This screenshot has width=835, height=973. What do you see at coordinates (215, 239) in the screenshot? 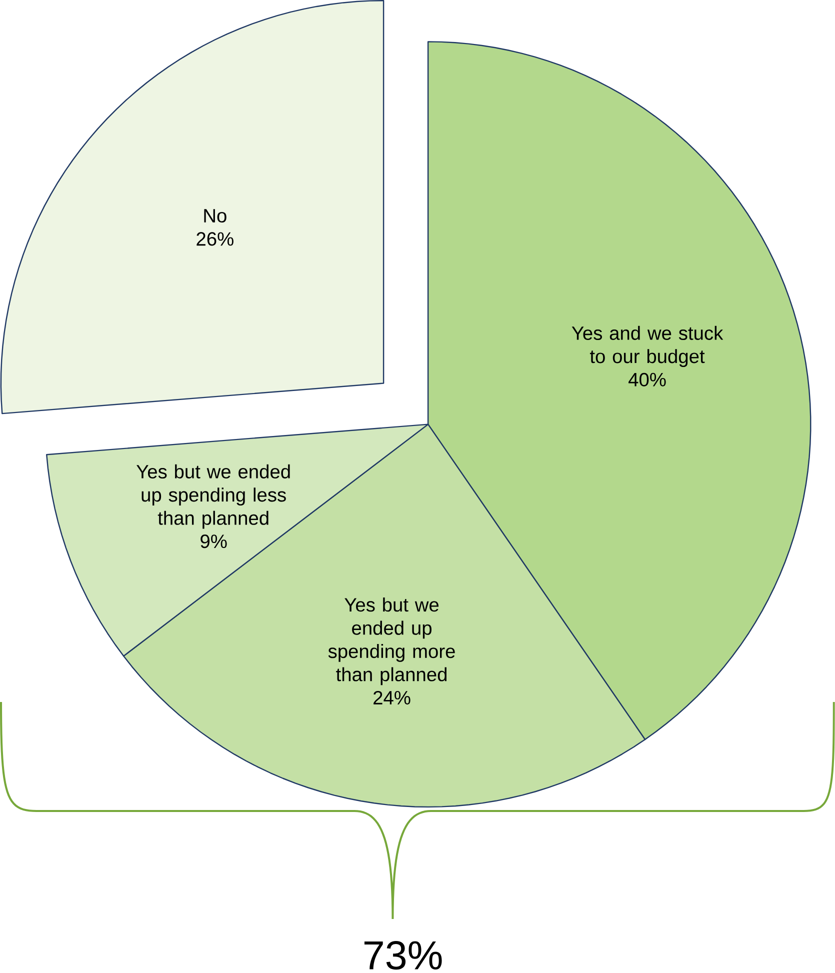
I see `data-label: 26%` at bounding box center [215, 239].